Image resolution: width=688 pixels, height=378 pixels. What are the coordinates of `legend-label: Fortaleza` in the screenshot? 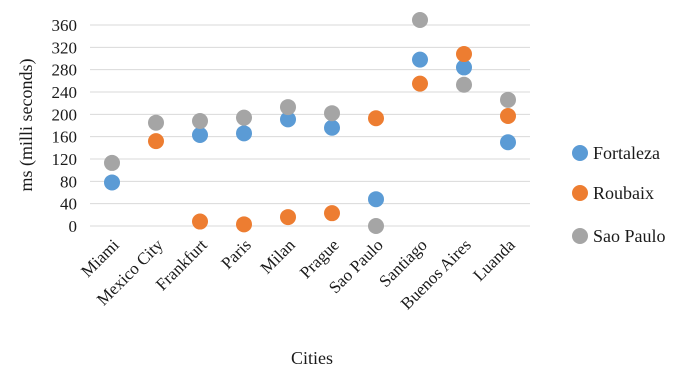 It's located at (626, 153).